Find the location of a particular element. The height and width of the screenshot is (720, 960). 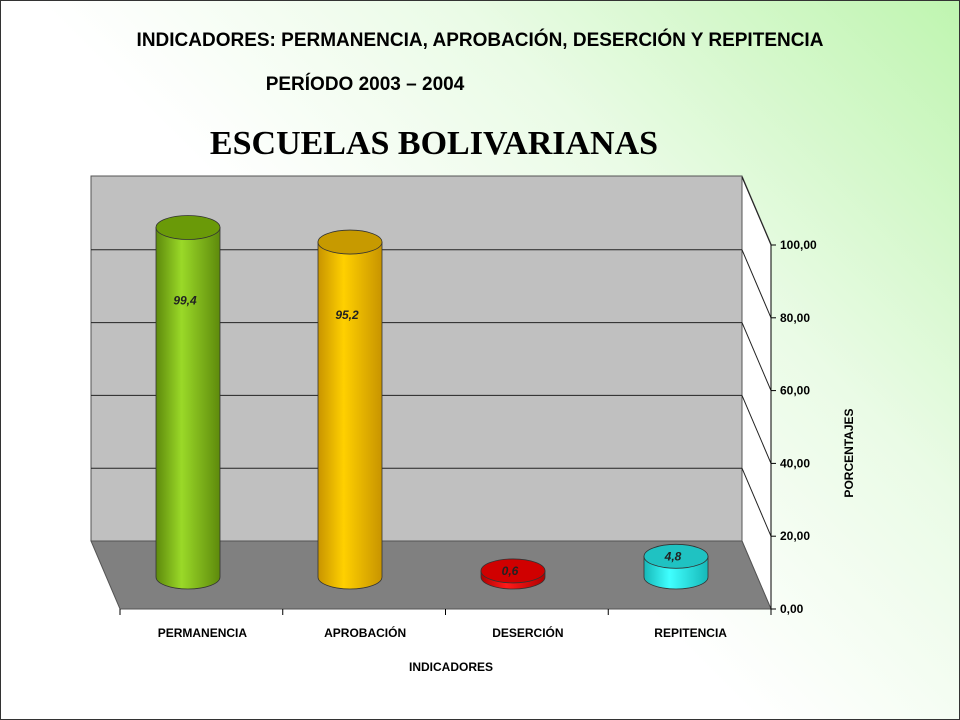

x-tick-label: DESERCIÓN is located at coordinates (527, 632).